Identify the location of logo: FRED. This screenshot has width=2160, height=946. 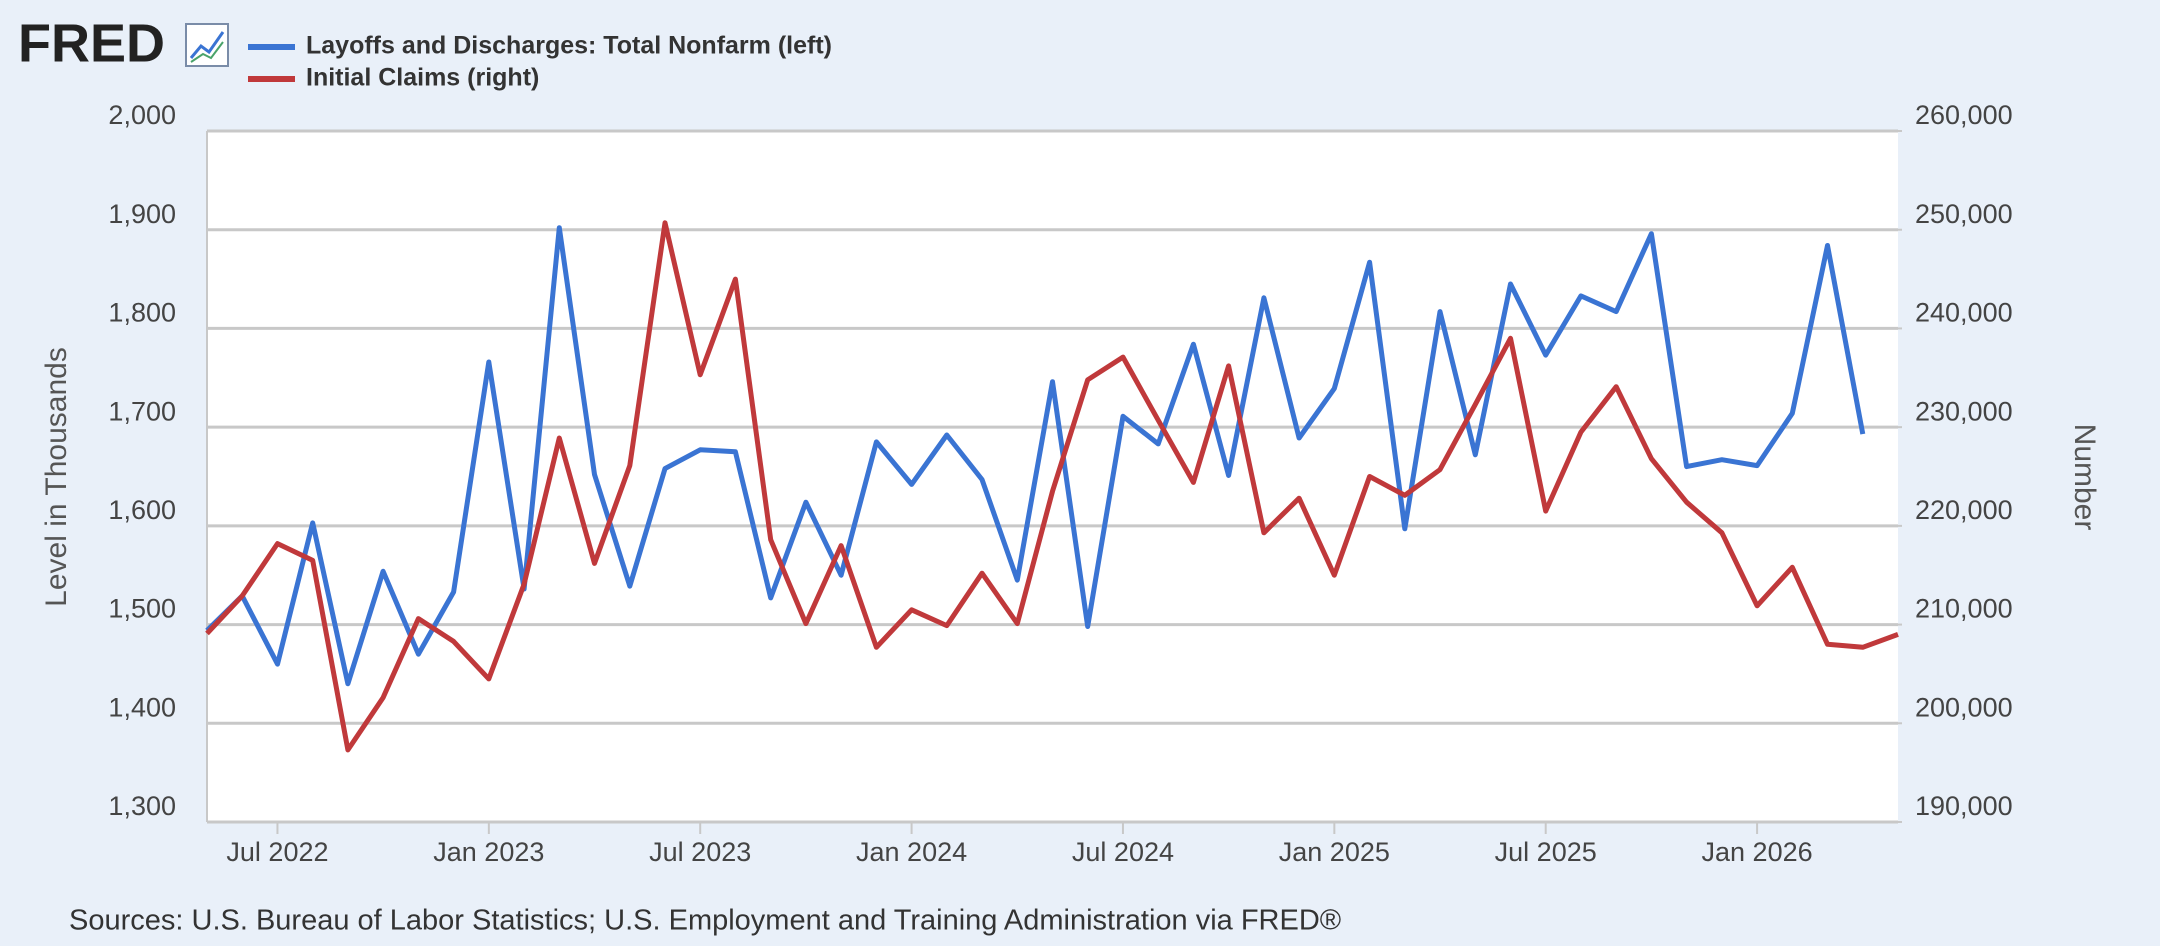
(91, 43).